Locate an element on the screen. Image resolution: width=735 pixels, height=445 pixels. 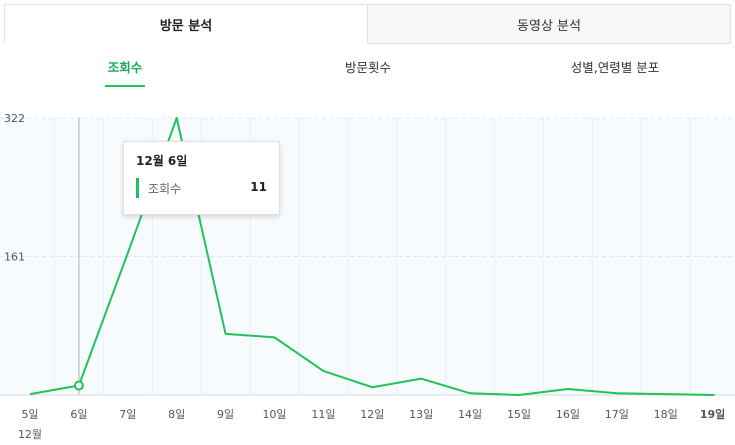
hovered-data-point is located at coordinates (78, 385).